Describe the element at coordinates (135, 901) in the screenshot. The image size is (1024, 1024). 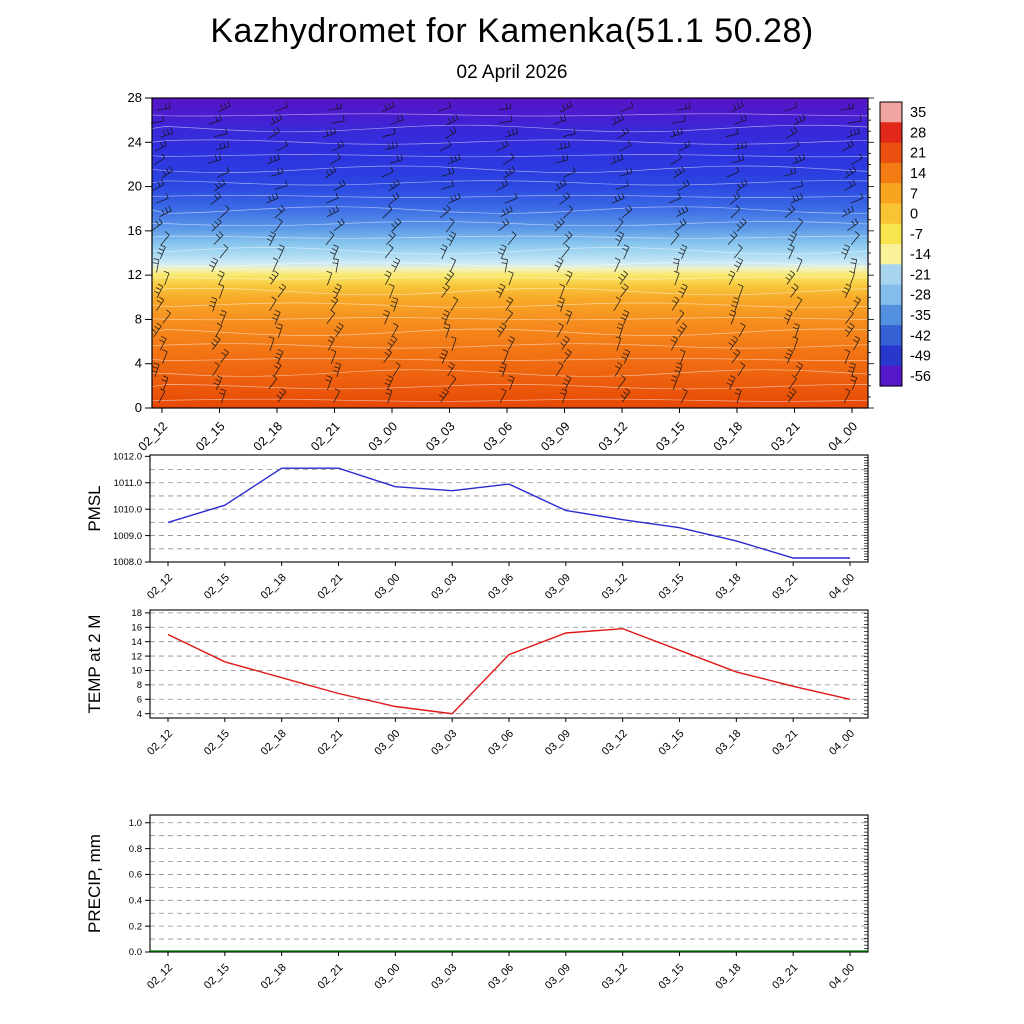
I see `precip-mm-ytick-label: 0.4` at that location.